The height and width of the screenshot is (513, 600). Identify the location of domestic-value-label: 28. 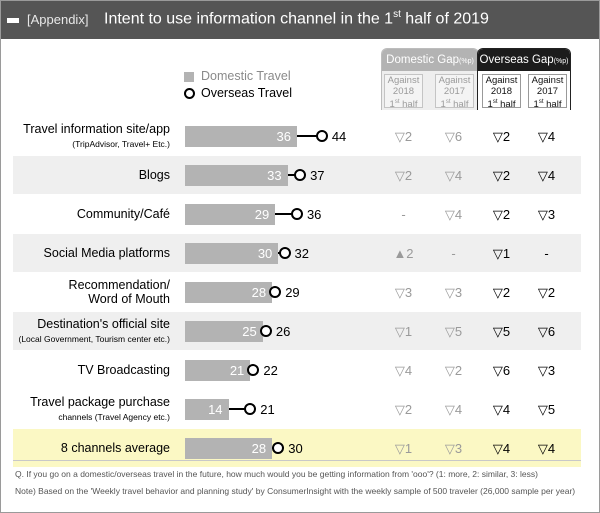
(259, 448).